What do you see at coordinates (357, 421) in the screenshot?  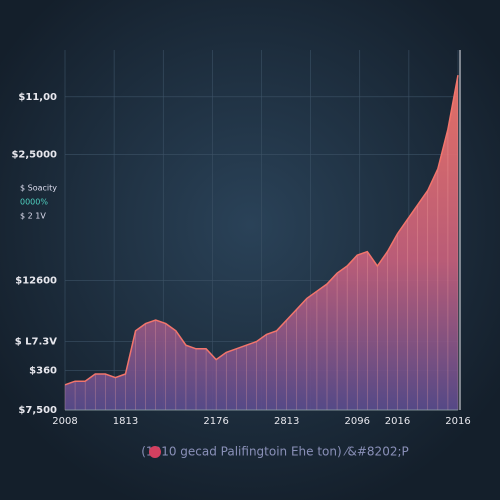 I see `x-tick-label: 2096` at bounding box center [357, 421].